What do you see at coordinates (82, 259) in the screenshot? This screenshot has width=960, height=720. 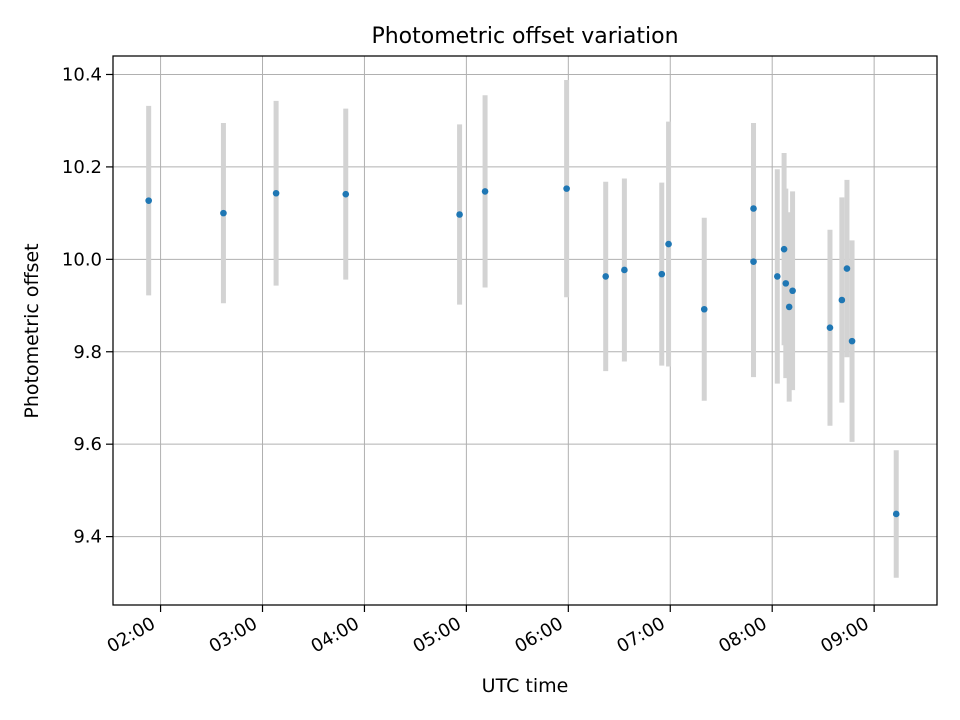 I see `y-tick-label: 10.0` at bounding box center [82, 259].